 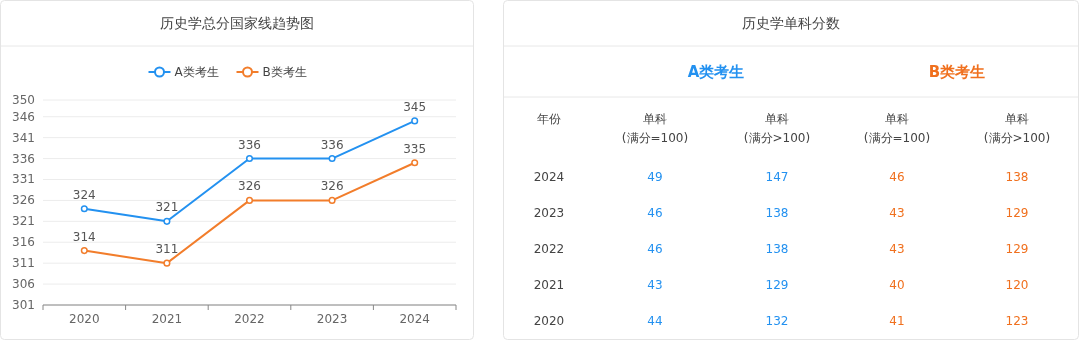 What do you see at coordinates (23, 200) in the screenshot?
I see `y-tick-label: 326` at bounding box center [23, 200].